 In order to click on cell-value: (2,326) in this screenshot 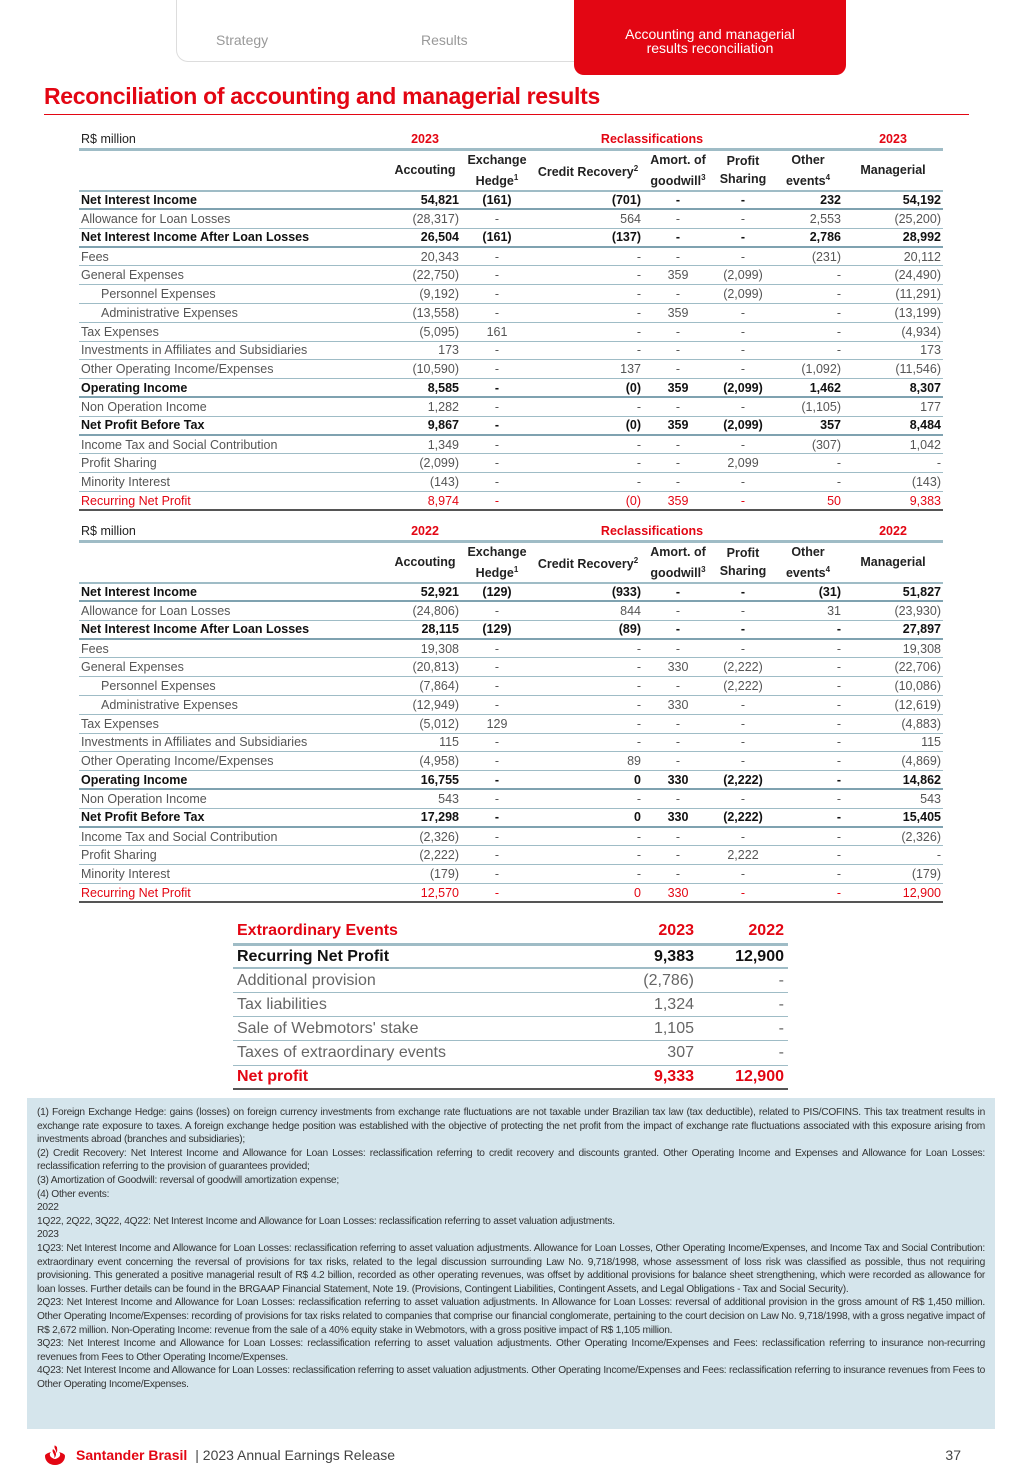, I will do `click(425, 837)`.